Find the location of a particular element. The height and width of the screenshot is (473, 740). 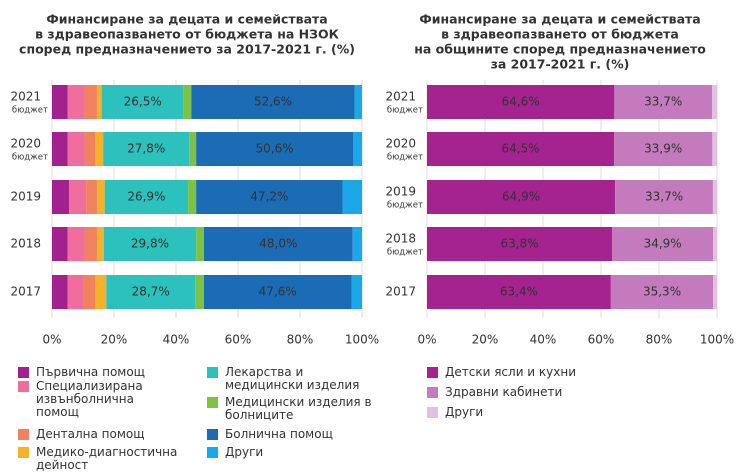

y-tick-label: 2017 is located at coordinates (25, 292).